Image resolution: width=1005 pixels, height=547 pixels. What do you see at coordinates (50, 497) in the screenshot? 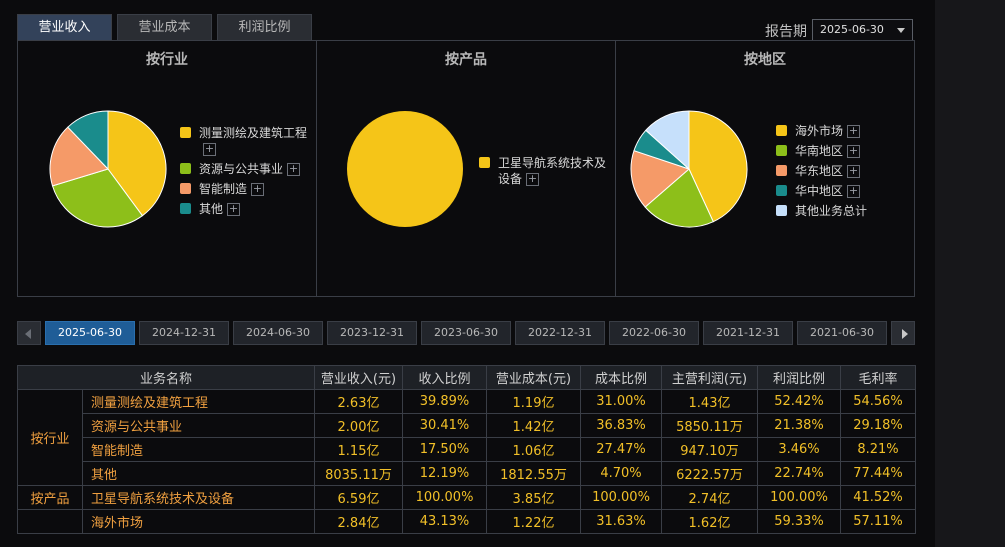
I see `category-cell: 按产品` at bounding box center [50, 497].